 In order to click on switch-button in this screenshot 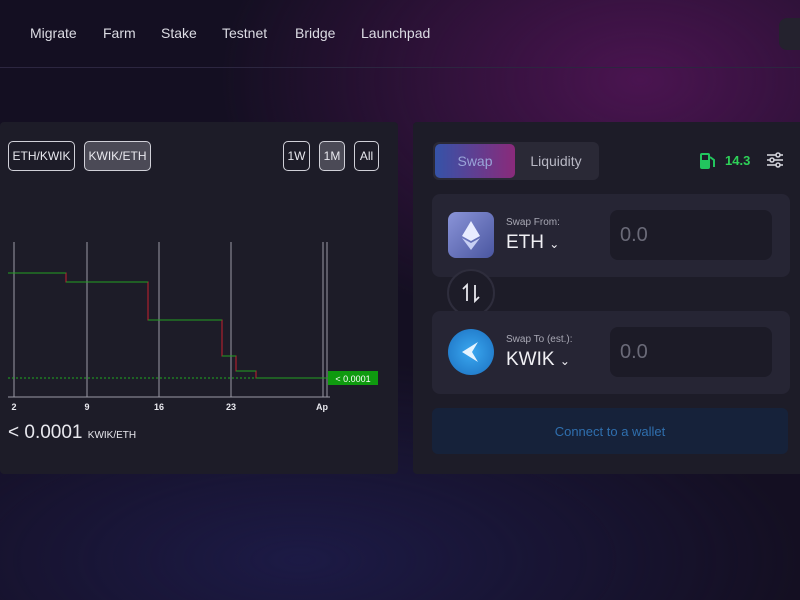, I will do `click(471, 293)`.